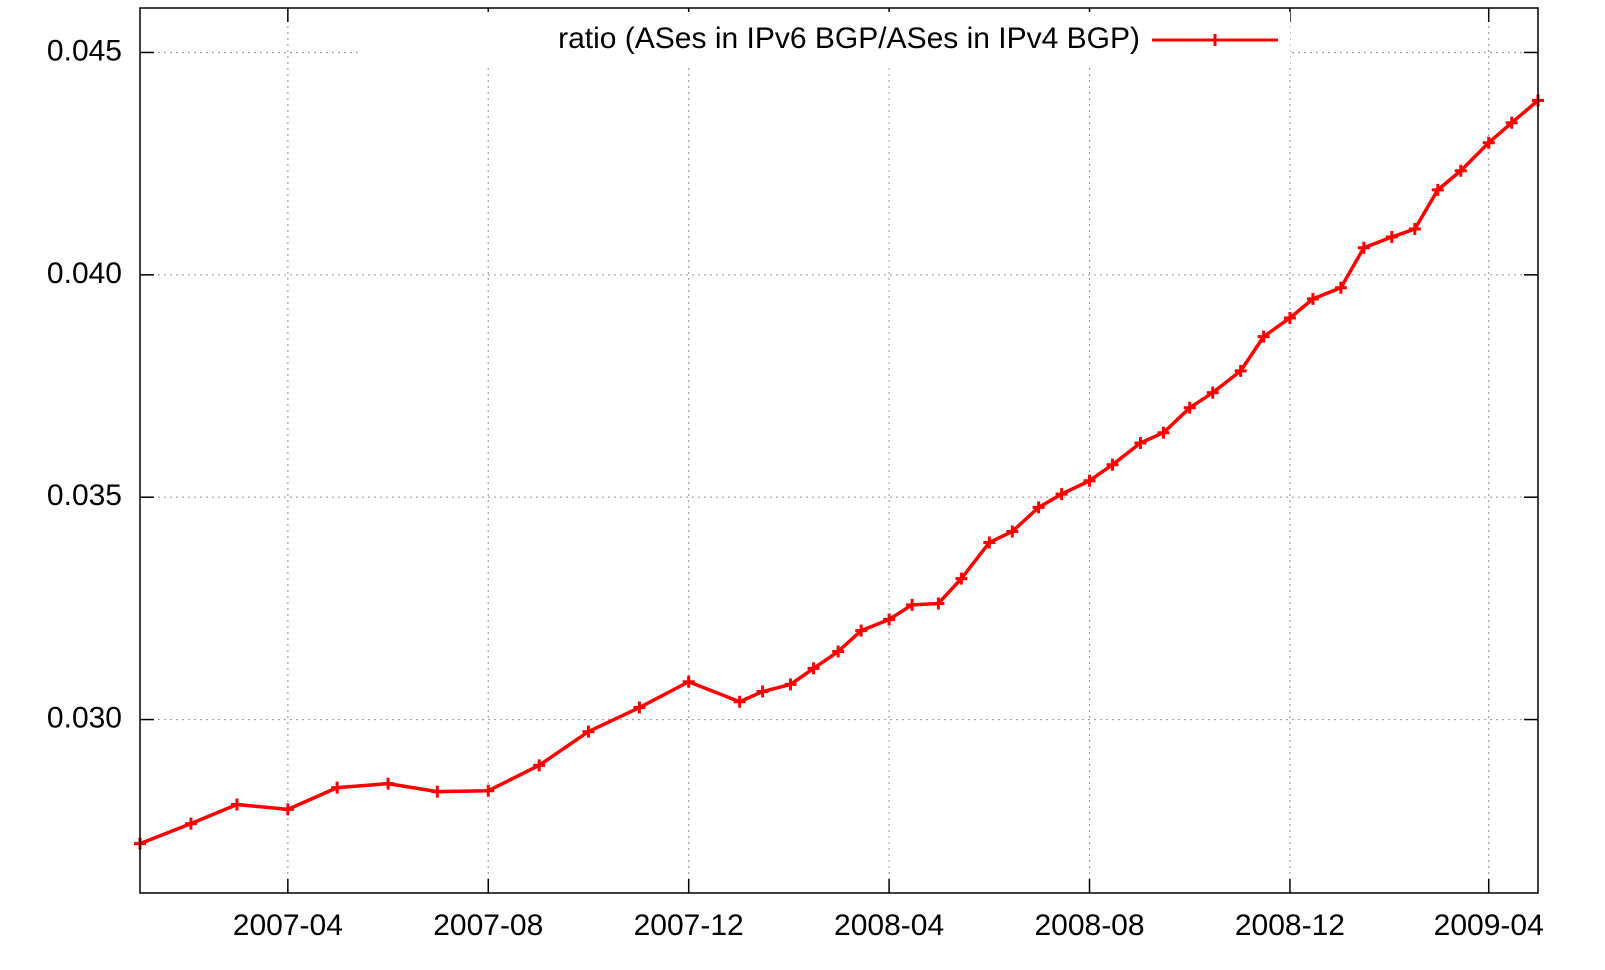  I want to click on x-tick-label: 2007-08, so click(488, 925).